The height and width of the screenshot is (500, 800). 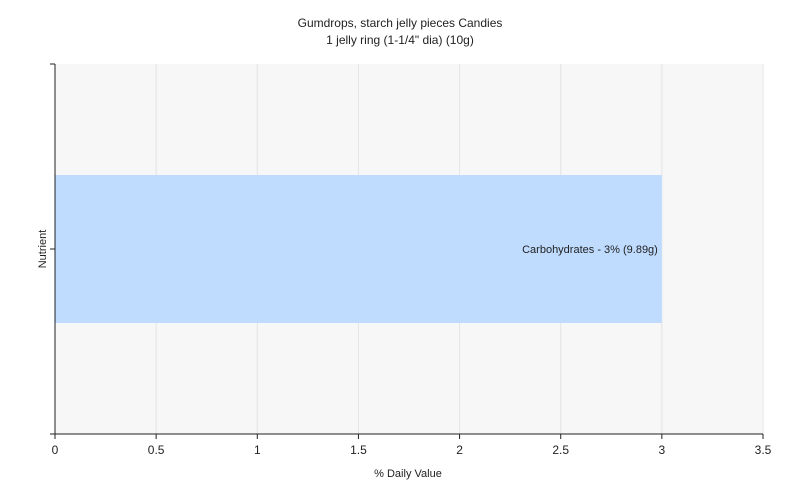 What do you see at coordinates (400, 23) in the screenshot?
I see `chart-title: Gumdrops, starch jelly pieces Candies` at bounding box center [400, 23].